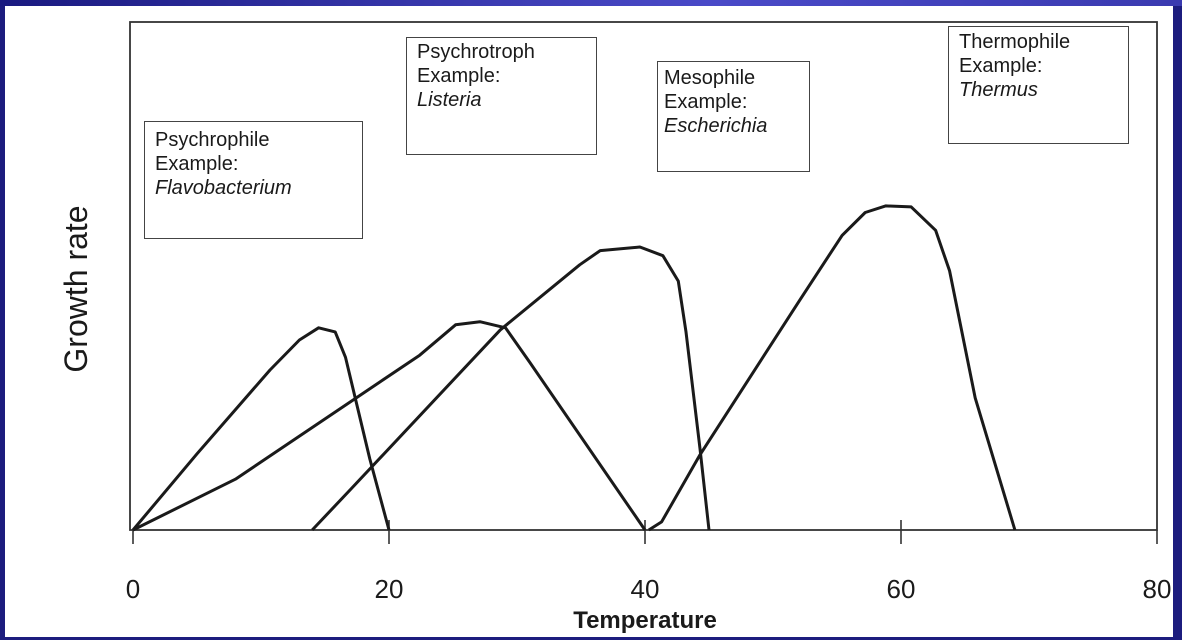 This screenshot has height=640, width=1182. What do you see at coordinates (591, 3) in the screenshot?
I see `top-border-bar` at bounding box center [591, 3].